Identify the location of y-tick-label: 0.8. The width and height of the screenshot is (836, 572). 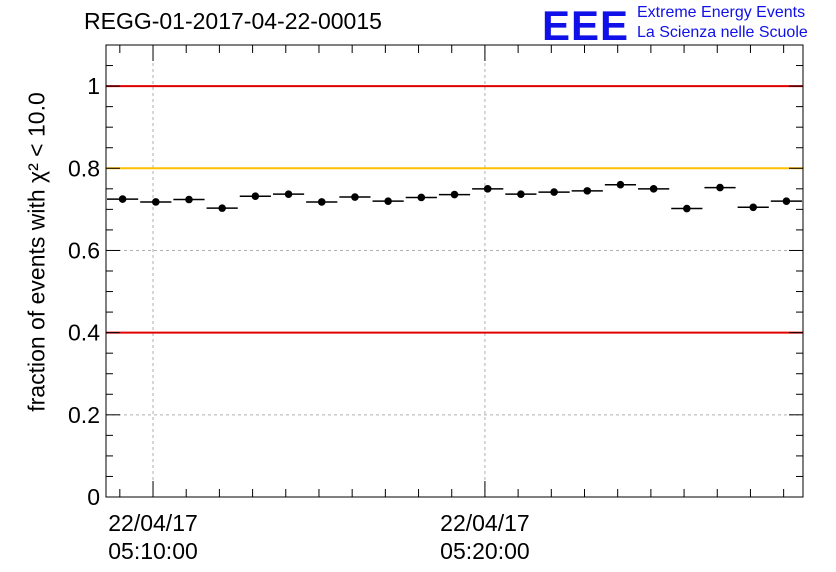
(84, 168).